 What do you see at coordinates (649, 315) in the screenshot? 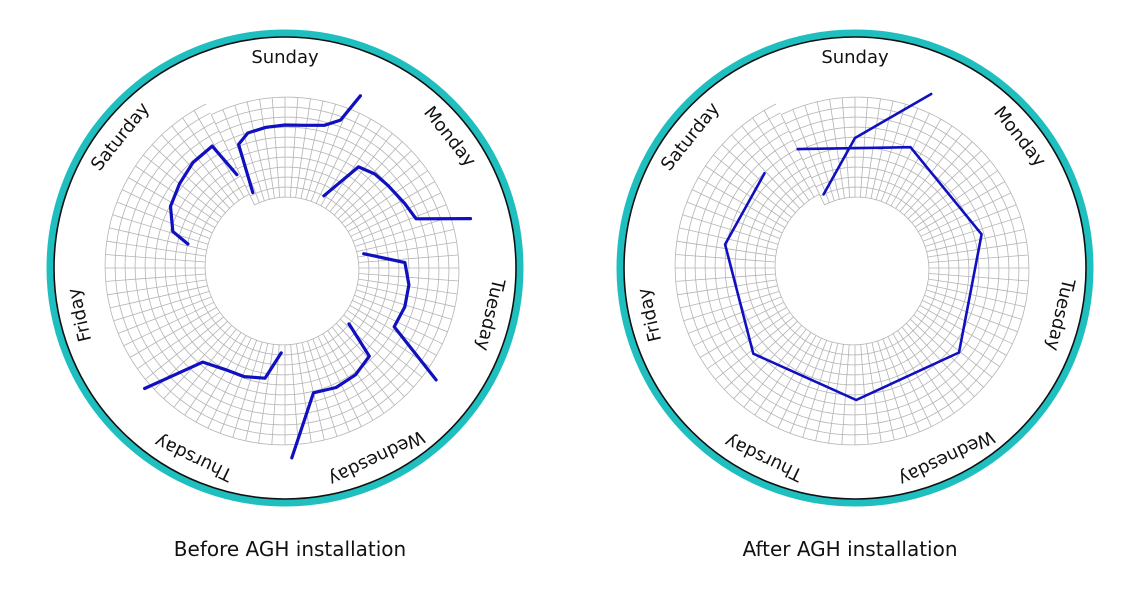
I see `day-label-friday: Friday` at bounding box center [649, 315].